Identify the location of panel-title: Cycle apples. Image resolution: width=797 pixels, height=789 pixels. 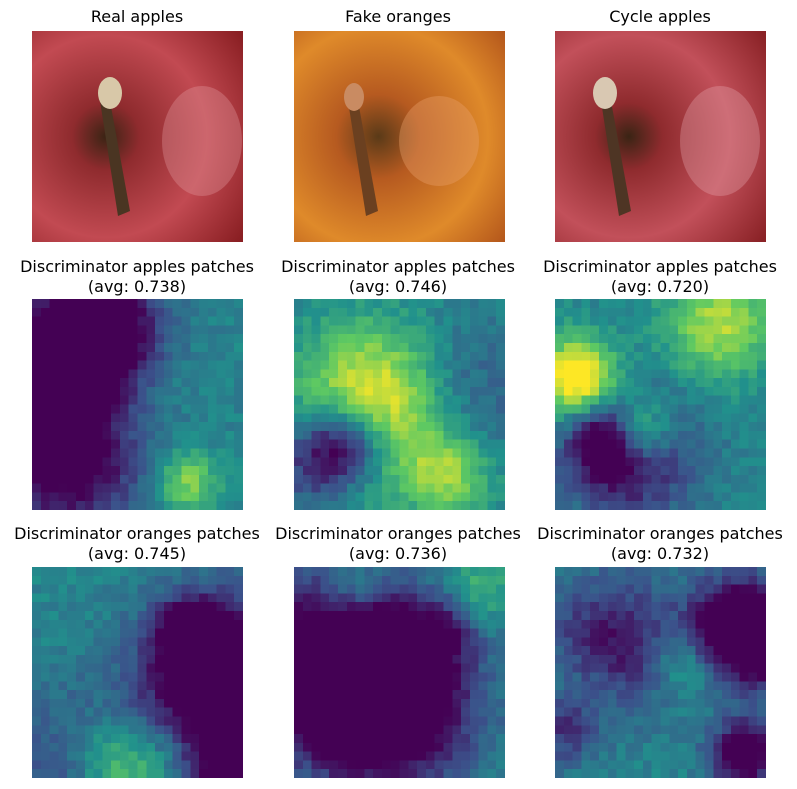
(660, 16).